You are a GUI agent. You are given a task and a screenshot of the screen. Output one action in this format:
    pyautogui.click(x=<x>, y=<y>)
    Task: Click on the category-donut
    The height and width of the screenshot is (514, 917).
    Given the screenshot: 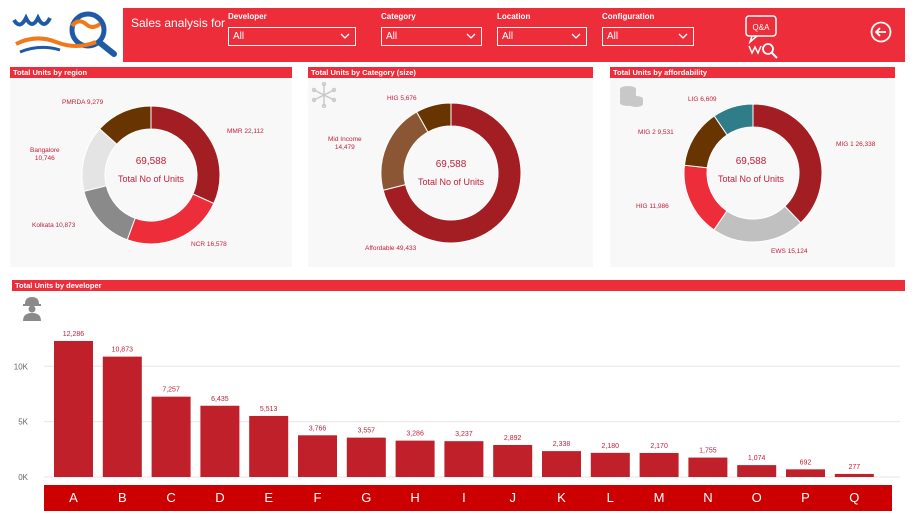 What is the action you would take?
    pyautogui.click(x=451, y=173)
    